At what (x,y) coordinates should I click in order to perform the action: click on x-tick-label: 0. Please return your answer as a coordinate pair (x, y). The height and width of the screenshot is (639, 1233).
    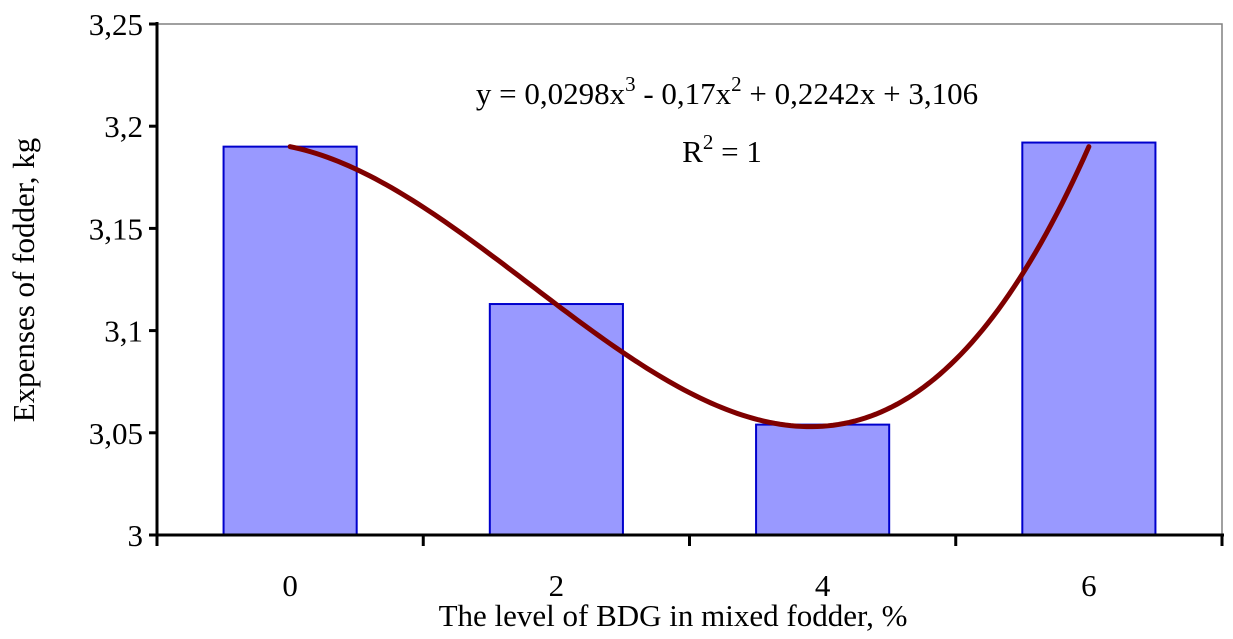
    Looking at the image, I should click on (290, 585).